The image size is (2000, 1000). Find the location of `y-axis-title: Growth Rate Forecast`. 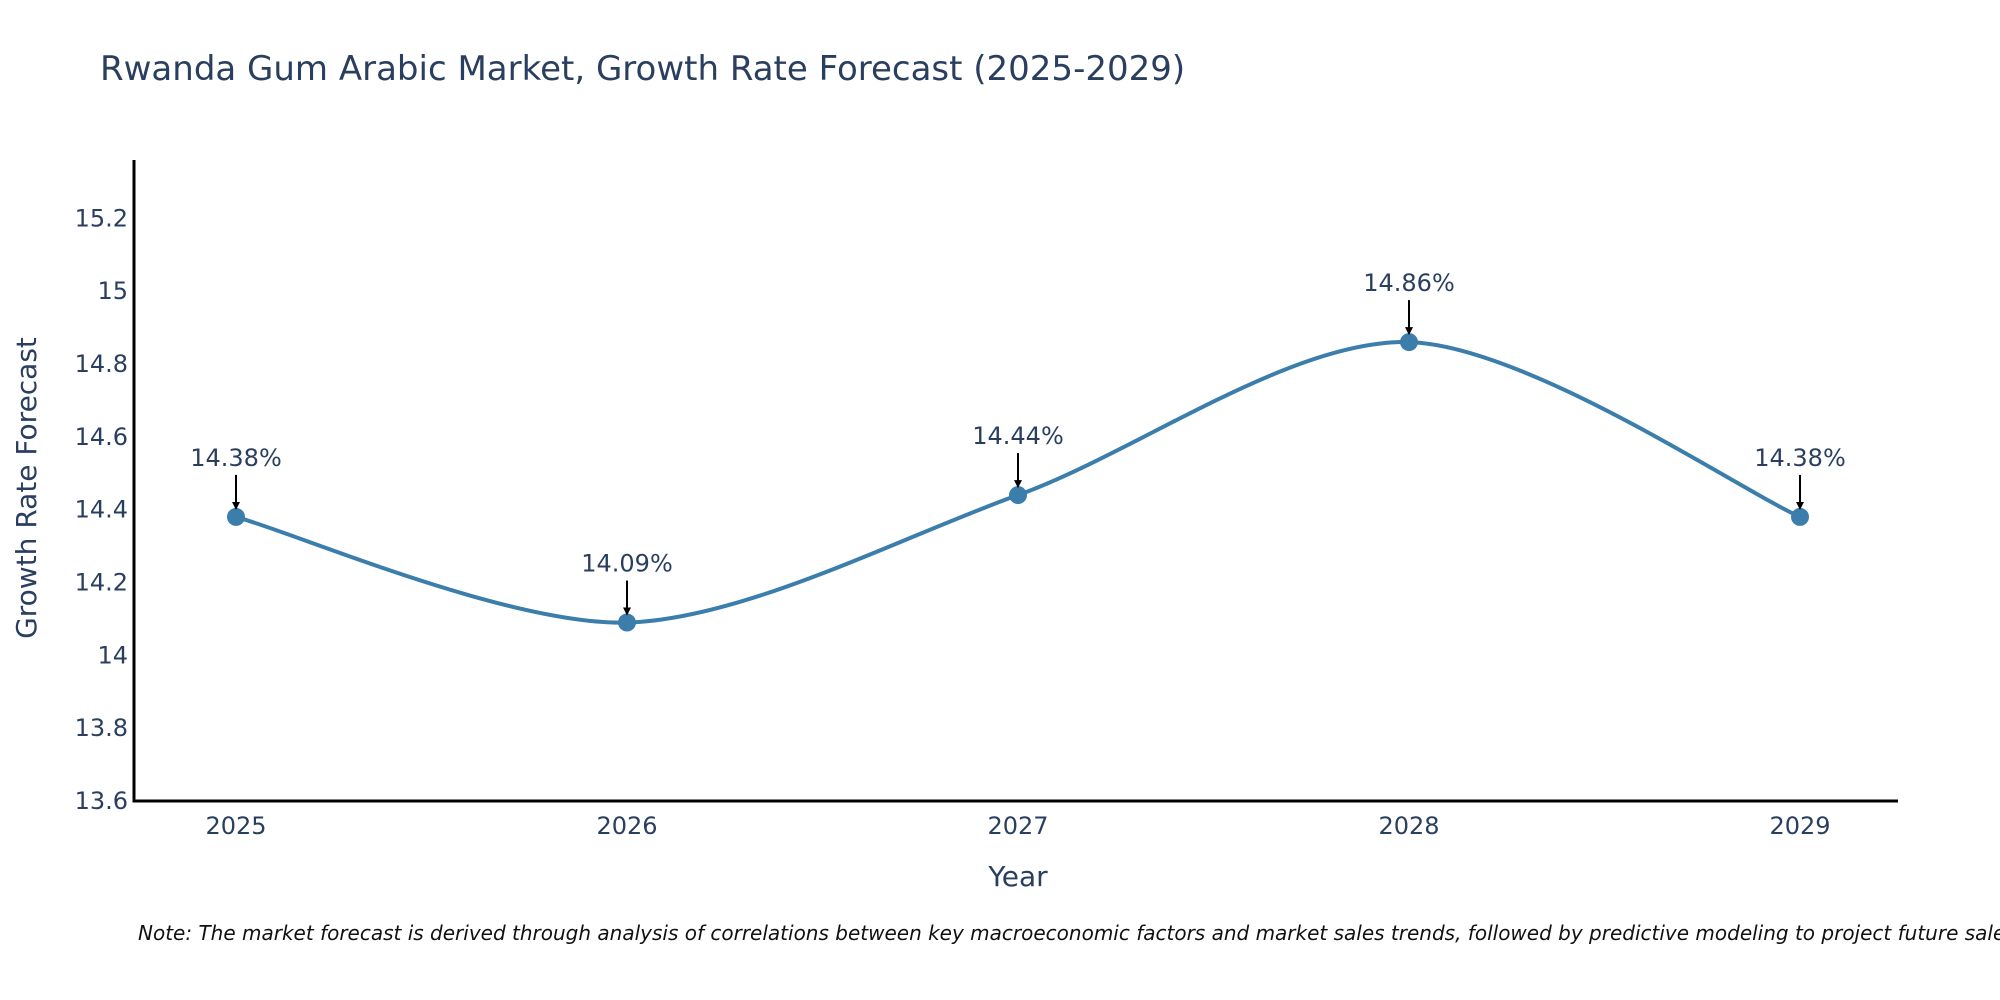

y-axis-title: Growth Rate Forecast is located at coordinates (26, 488).